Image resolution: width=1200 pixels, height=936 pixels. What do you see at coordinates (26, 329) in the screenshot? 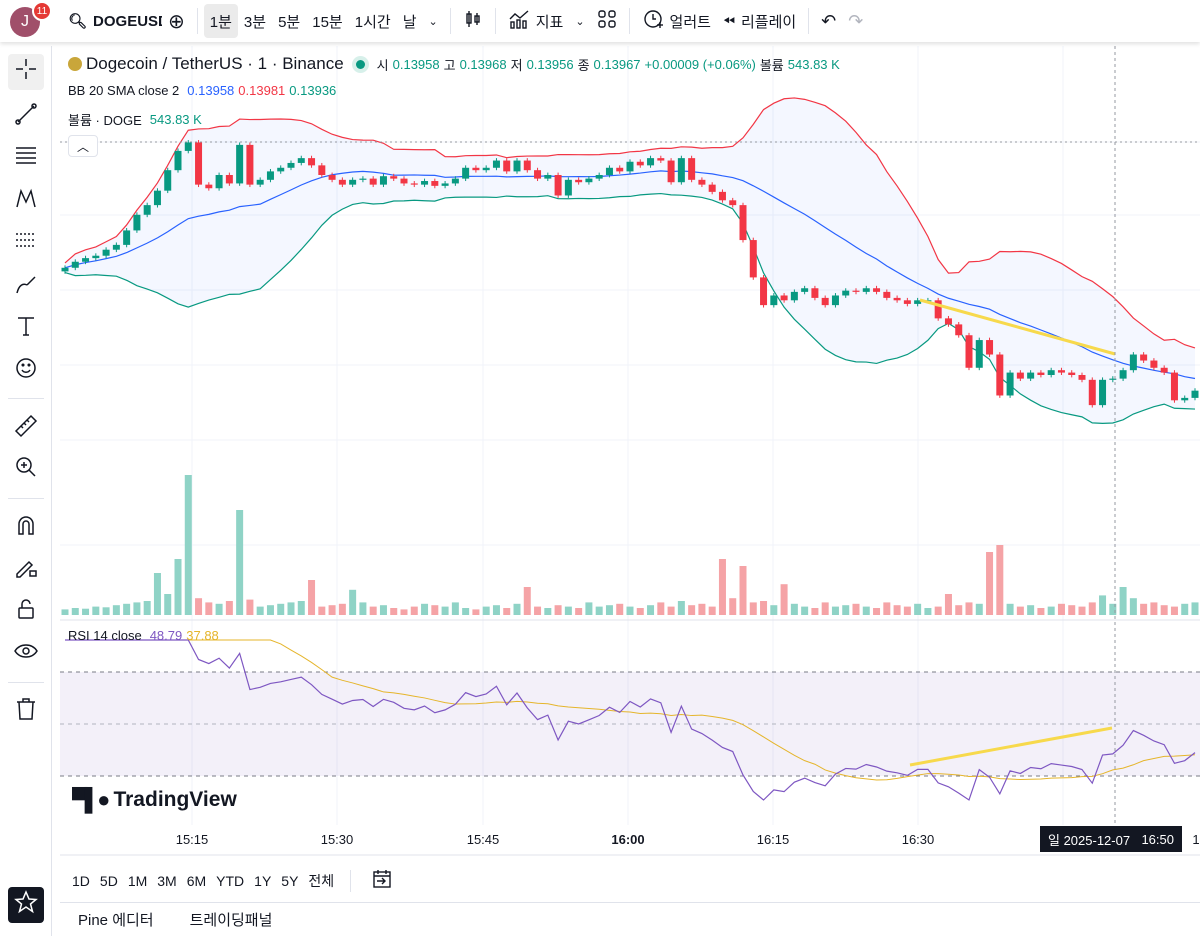
I see `text-tool` at bounding box center [26, 329].